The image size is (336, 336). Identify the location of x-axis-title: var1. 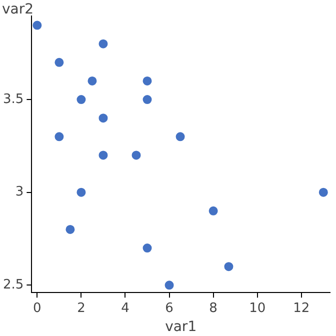
(181, 327).